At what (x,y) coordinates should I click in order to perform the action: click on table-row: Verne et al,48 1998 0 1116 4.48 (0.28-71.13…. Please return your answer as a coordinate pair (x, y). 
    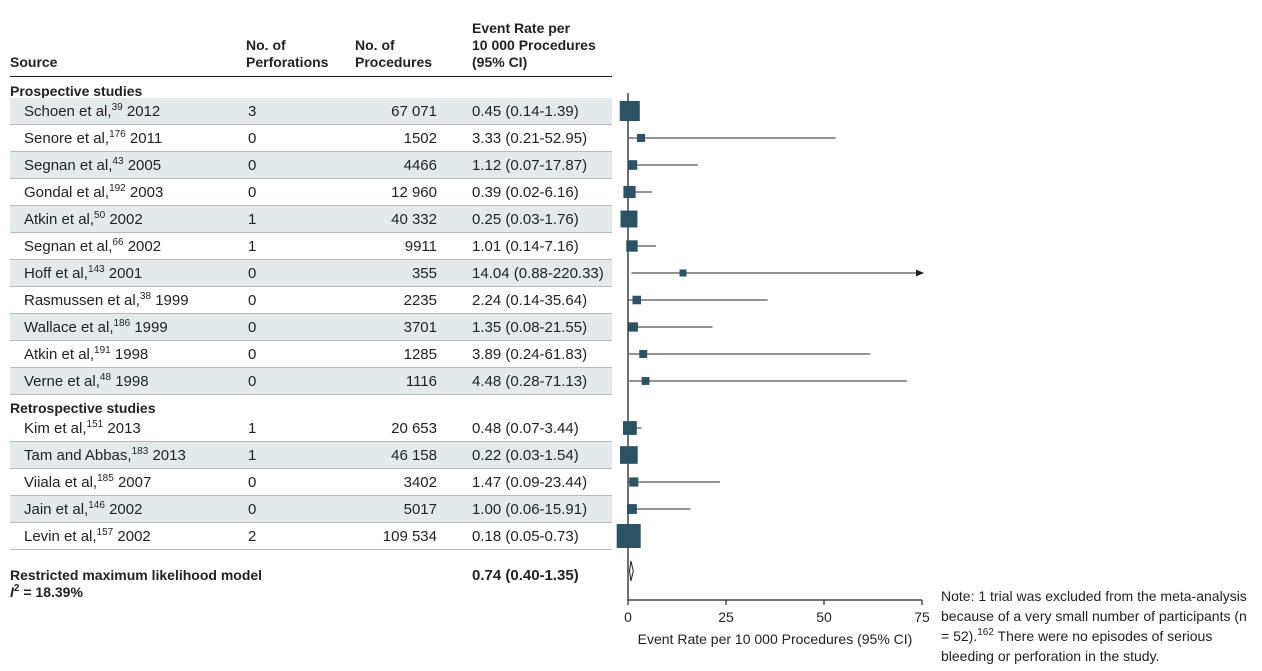
    Looking at the image, I should click on (311, 381).